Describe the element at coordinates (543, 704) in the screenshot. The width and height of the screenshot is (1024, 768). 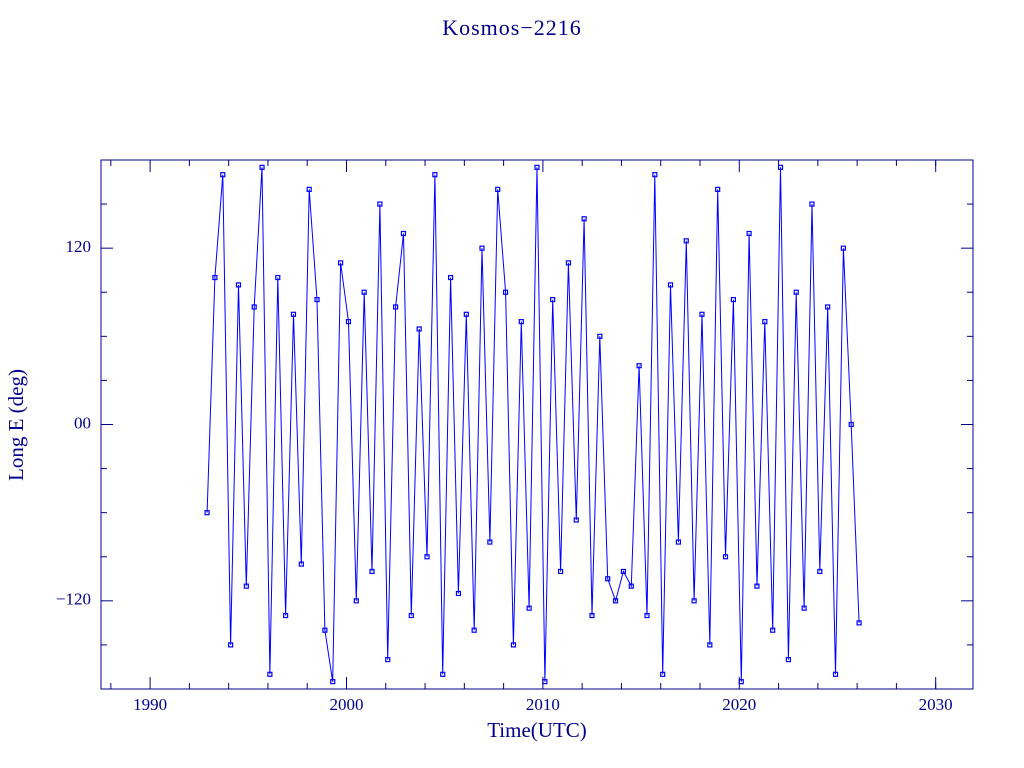
I see `x-tick-label: 2010` at that location.